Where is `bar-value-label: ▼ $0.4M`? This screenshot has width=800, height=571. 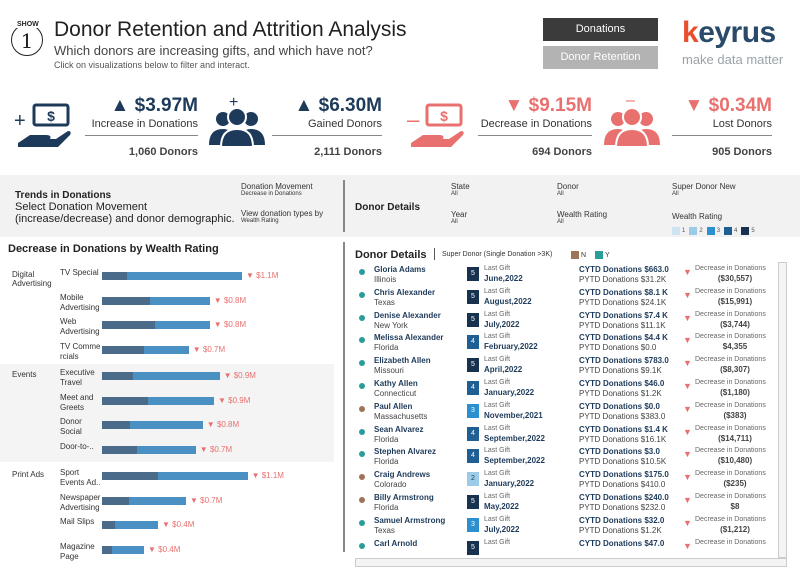
bar-value-label: ▼ $0.4M is located at coordinates (178, 524).